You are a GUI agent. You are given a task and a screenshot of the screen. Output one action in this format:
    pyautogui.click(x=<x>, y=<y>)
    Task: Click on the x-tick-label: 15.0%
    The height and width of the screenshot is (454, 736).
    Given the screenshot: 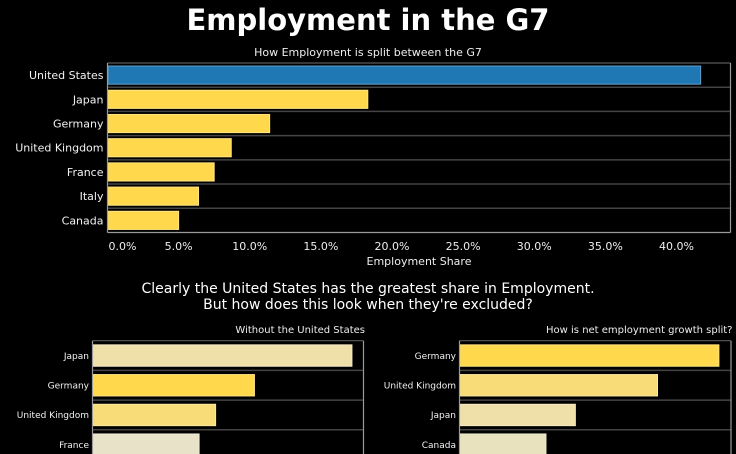 What is the action you would take?
    pyautogui.click(x=320, y=246)
    